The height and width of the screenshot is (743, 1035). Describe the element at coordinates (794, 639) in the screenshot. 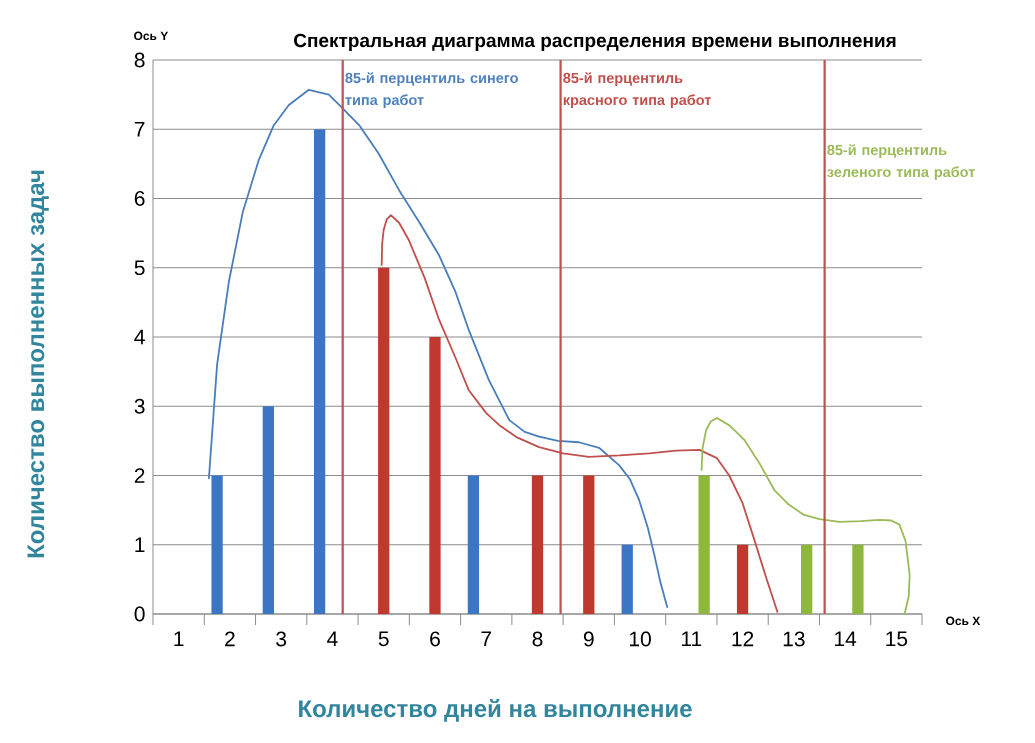

I see `x-tick-label: 13` at that location.